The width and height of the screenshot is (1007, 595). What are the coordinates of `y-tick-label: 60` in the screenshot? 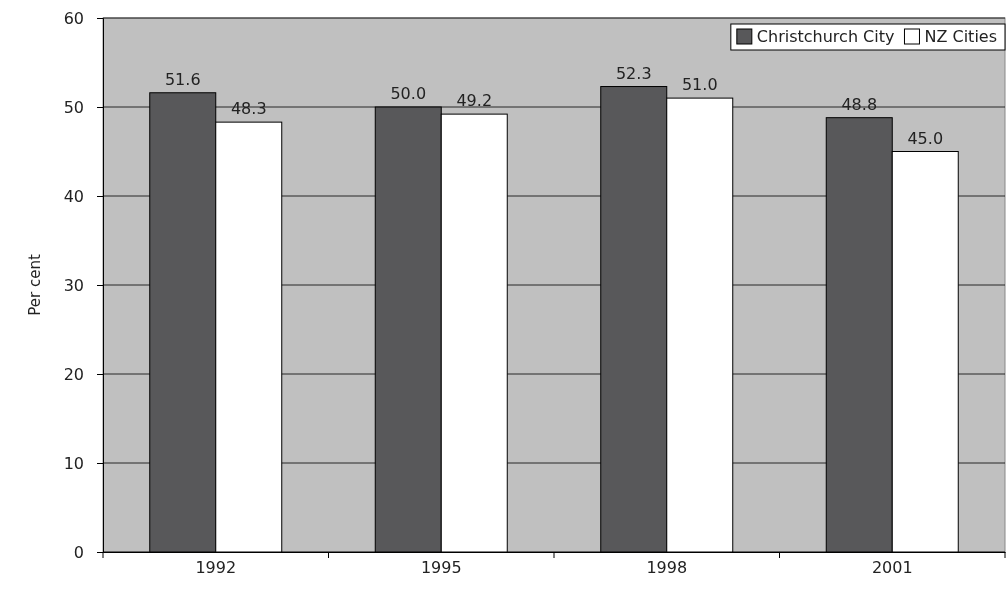 It's located at (73, 18).